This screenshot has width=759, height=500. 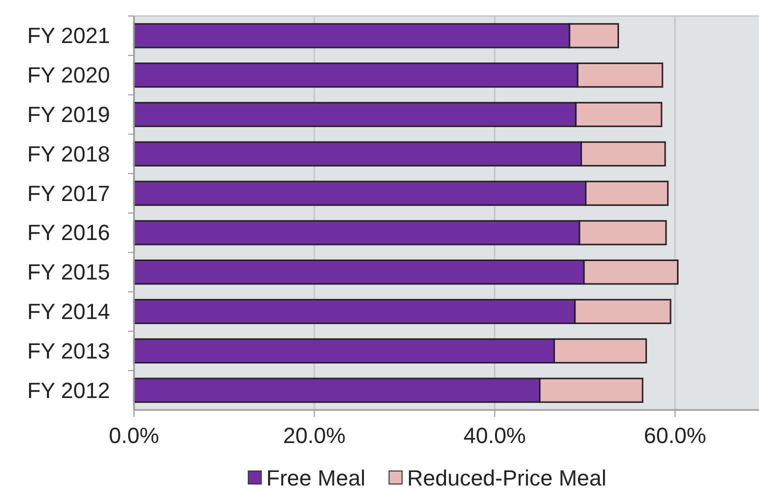 What do you see at coordinates (68, 35) in the screenshot?
I see `y-tick-label: FY 2021` at bounding box center [68, 35].